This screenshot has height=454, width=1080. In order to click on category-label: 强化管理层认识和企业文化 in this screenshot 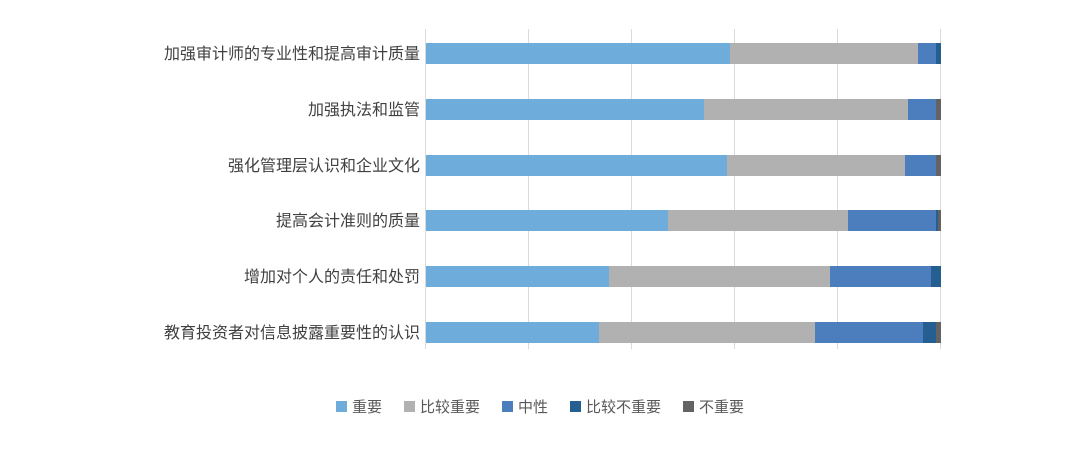, I will do `click(323, 165)`.